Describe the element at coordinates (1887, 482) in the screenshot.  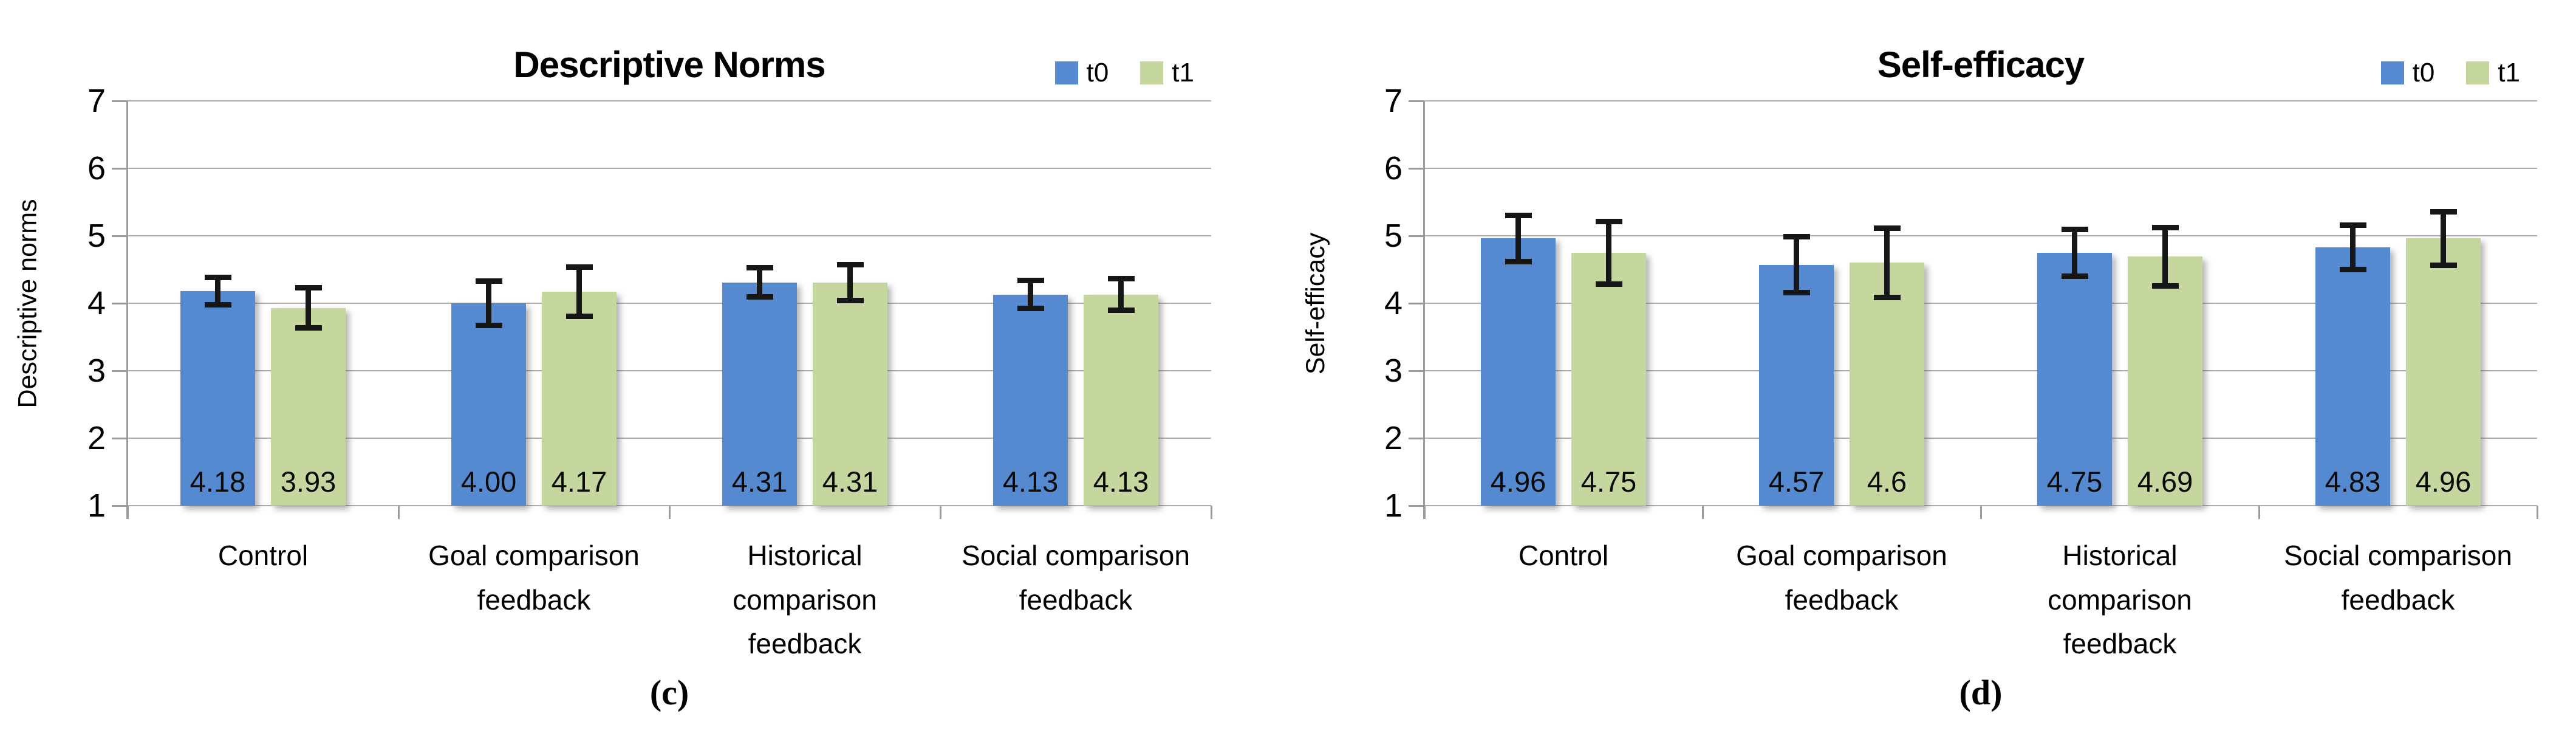
I see `value-label: 4.6` at that location.